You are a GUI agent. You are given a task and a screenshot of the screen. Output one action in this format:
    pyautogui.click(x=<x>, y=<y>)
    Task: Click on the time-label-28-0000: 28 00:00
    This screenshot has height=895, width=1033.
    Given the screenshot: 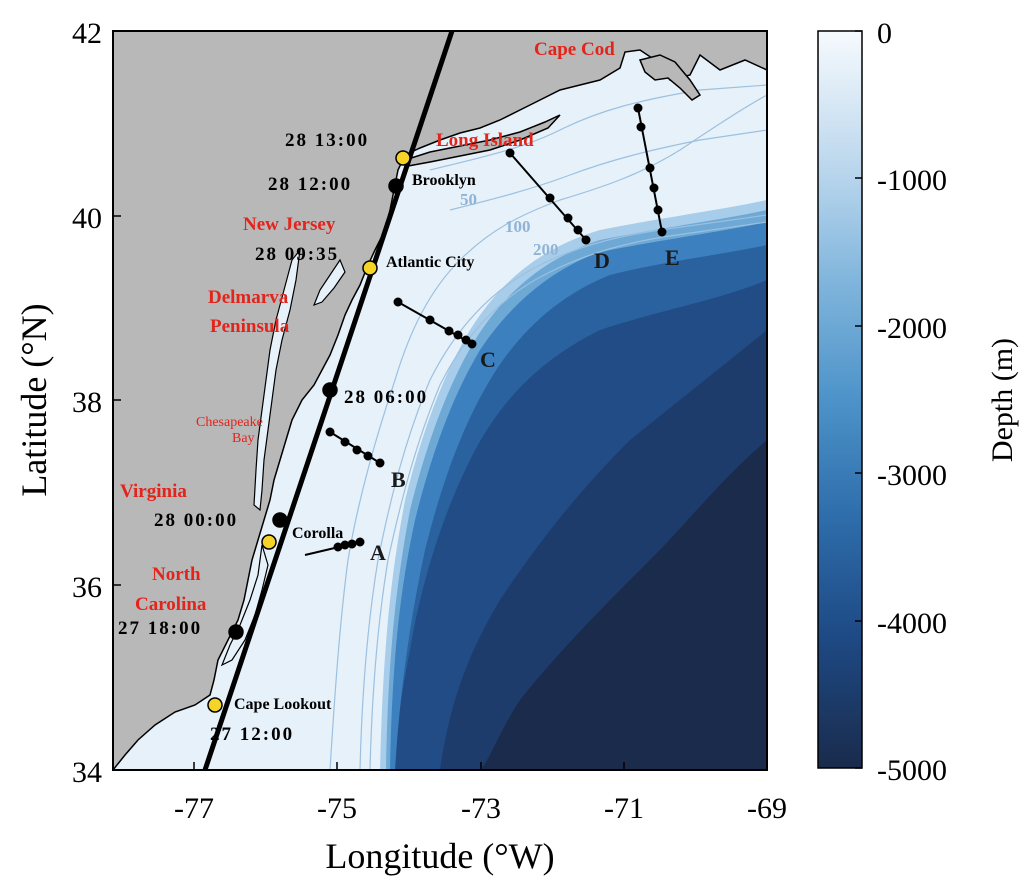 What is the action you would take?
    pyautogui.click(x=196, y=520)
    